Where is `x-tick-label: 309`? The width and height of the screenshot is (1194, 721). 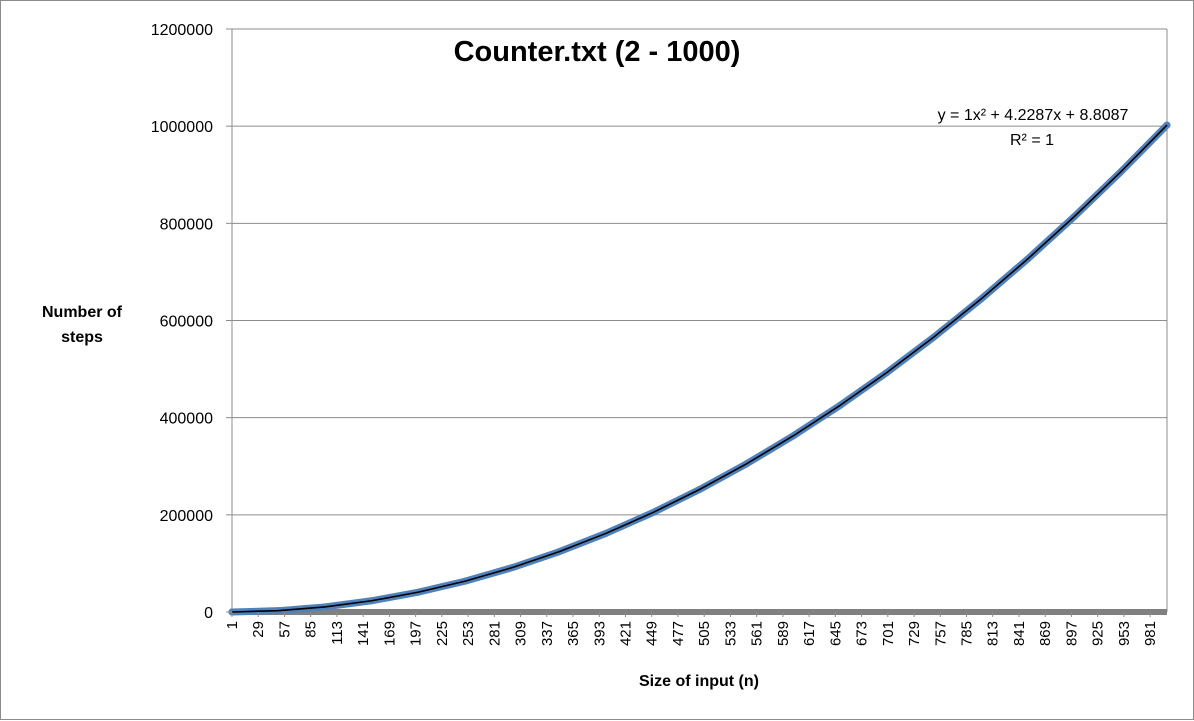 x-tick-label: 309 is located at coordinates (521, 633).